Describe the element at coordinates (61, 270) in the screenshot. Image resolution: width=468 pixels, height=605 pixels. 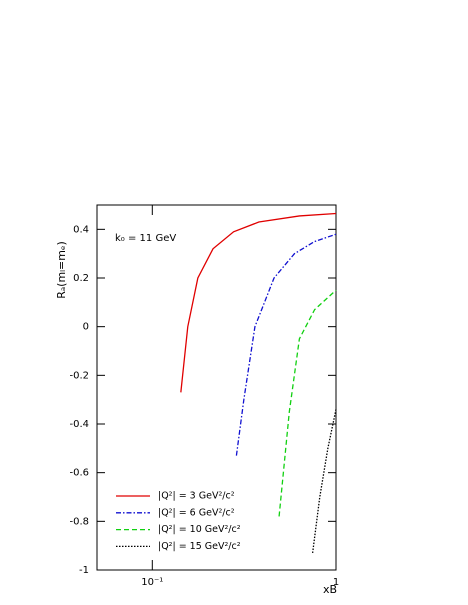
I see `y-axis-label: Rₐ(mₗ=mₑ)` at that location.